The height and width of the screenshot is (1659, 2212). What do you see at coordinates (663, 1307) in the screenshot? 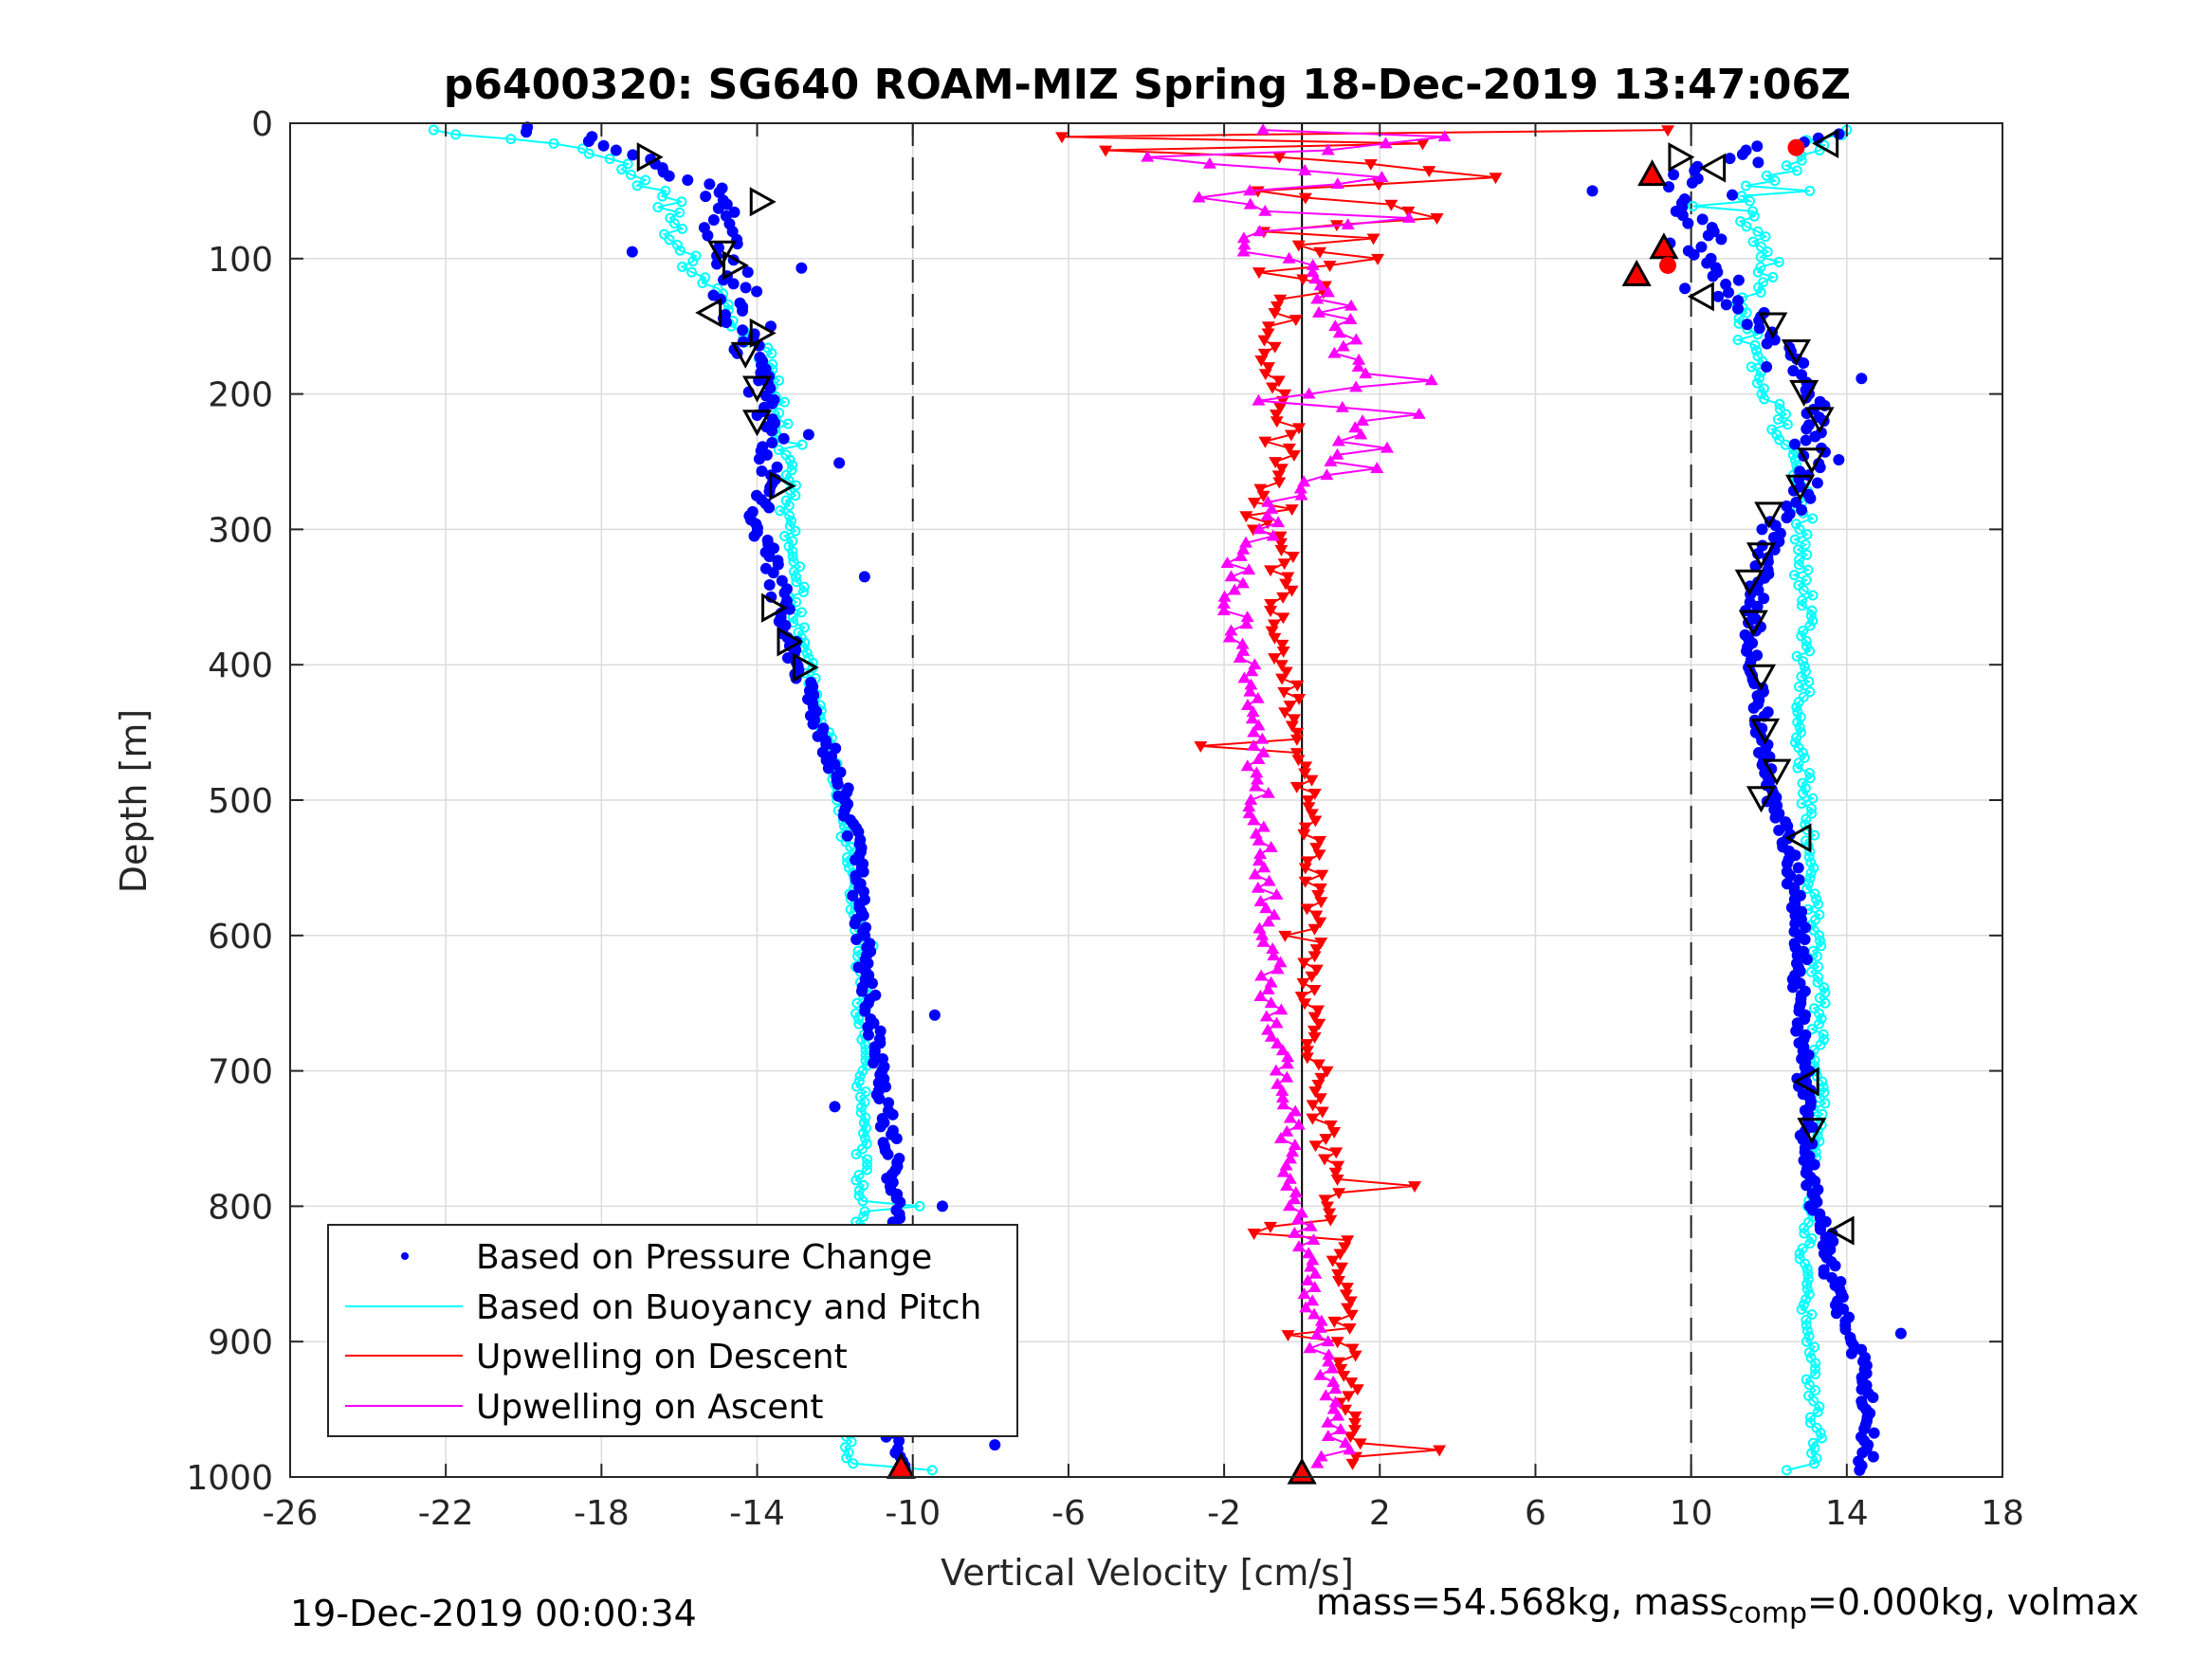
I see `legend-item-buoyancy: Based on Buoyancy and Pitch` at bounding box center [663, 1307].